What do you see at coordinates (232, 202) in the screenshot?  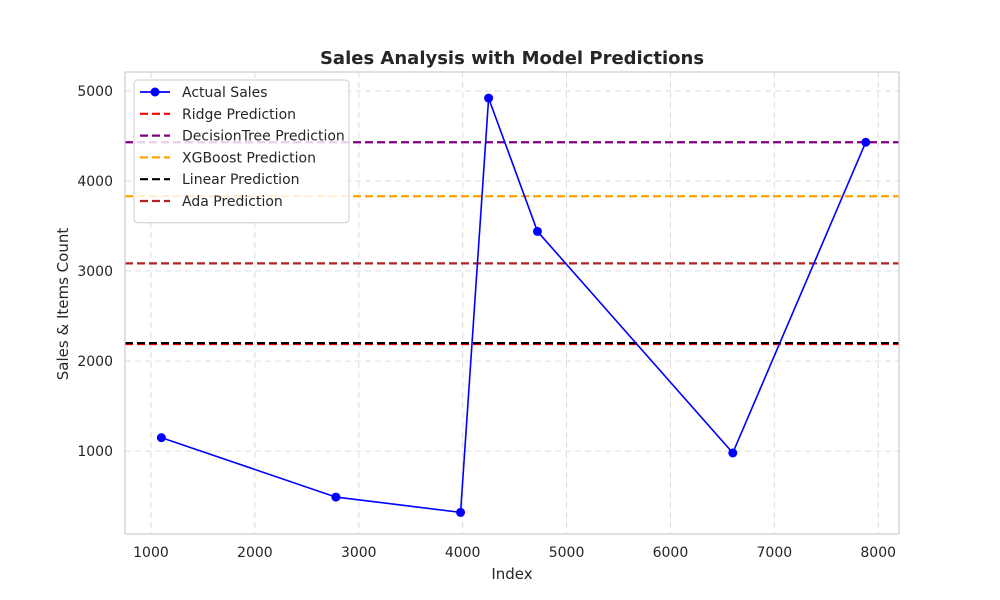 I see `legend-label: Ada Prediction` at bounding box center [232, 202].